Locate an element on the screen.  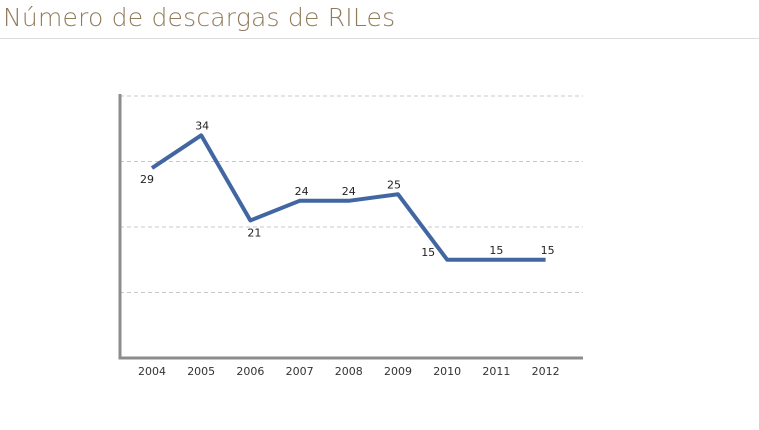
data-label-2010: 15 is located at coordinates (428, 252).